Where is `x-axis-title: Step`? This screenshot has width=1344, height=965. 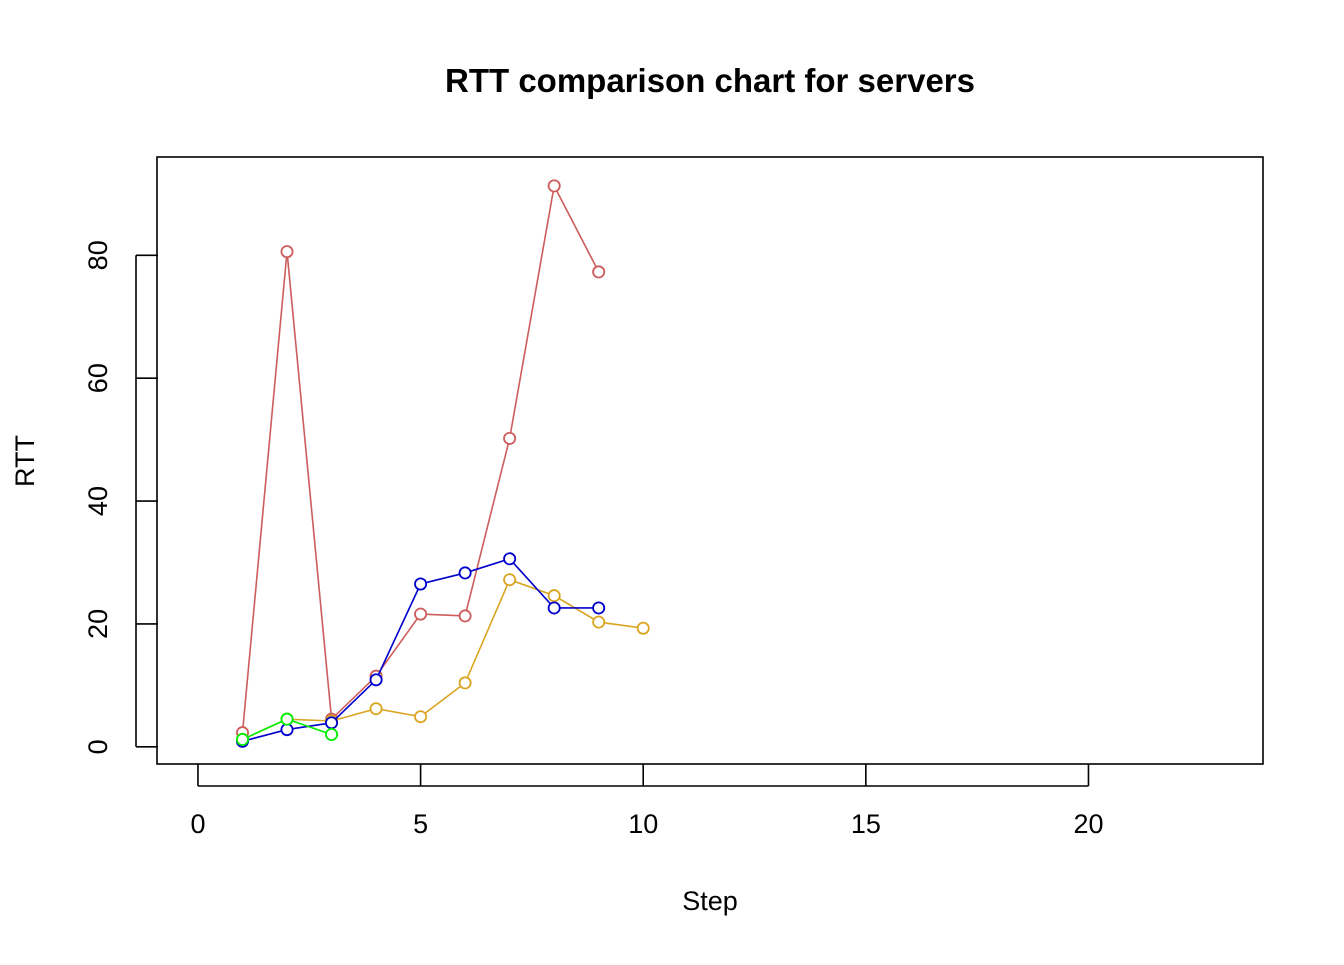
x-axis-title: Step is located at coordinates (710, 901).